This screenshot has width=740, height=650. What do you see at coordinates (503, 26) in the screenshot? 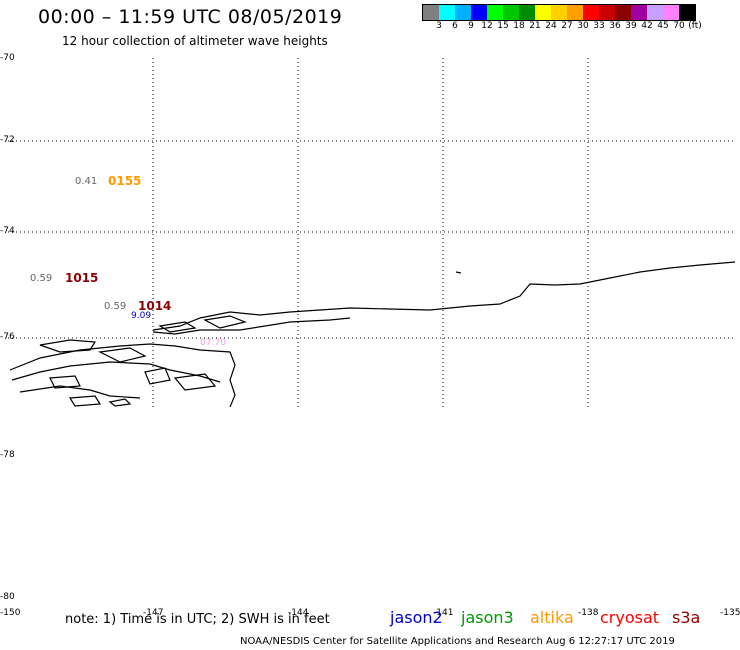
I see `legend-label: 15` at bounding box center [503, 26].